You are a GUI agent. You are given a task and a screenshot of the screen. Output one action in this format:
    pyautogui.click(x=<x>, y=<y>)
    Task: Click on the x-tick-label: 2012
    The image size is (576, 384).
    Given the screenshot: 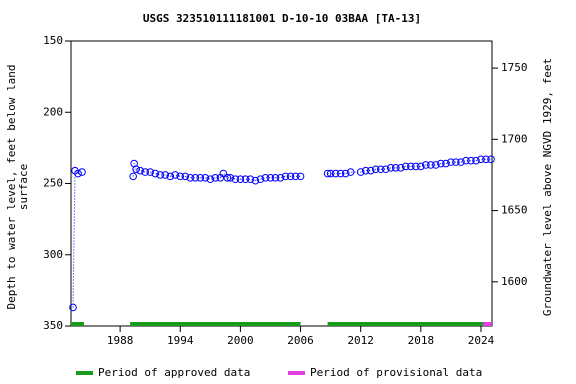 What is the action you would take?
    pyautogui.click(x=360, y=340)
    